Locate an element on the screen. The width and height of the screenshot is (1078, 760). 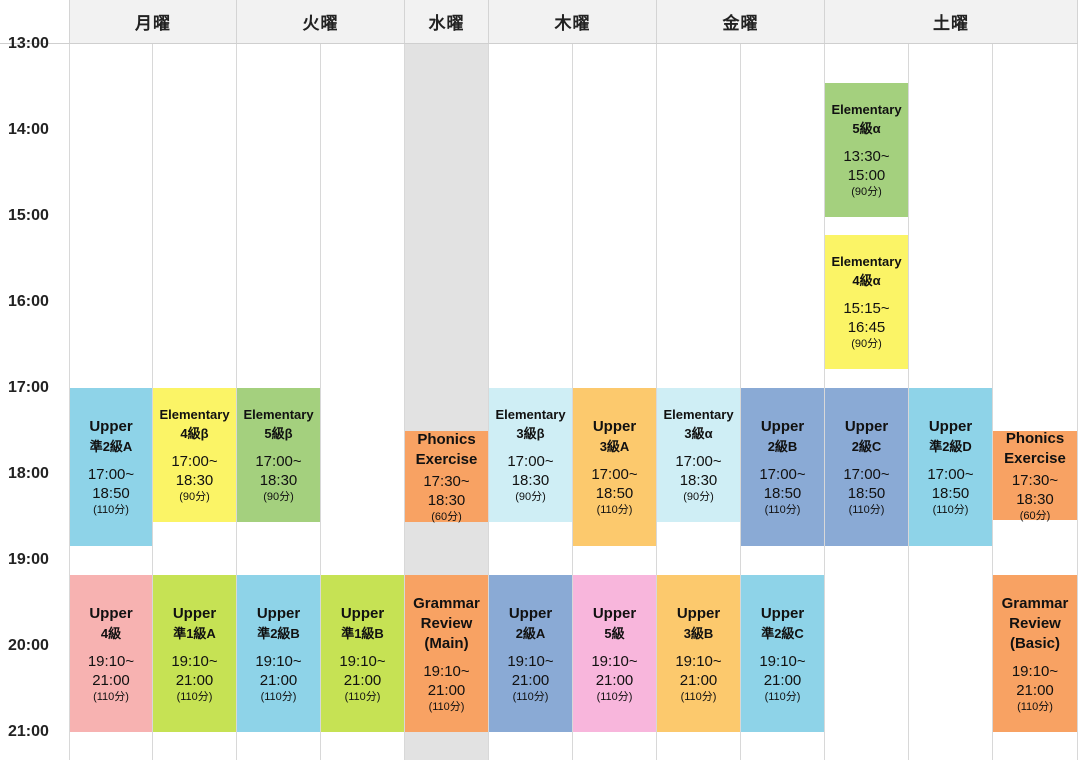
class-block: Upper 3級A 17:00~ 18:50 (110分) is located at coordinates (614, 467).